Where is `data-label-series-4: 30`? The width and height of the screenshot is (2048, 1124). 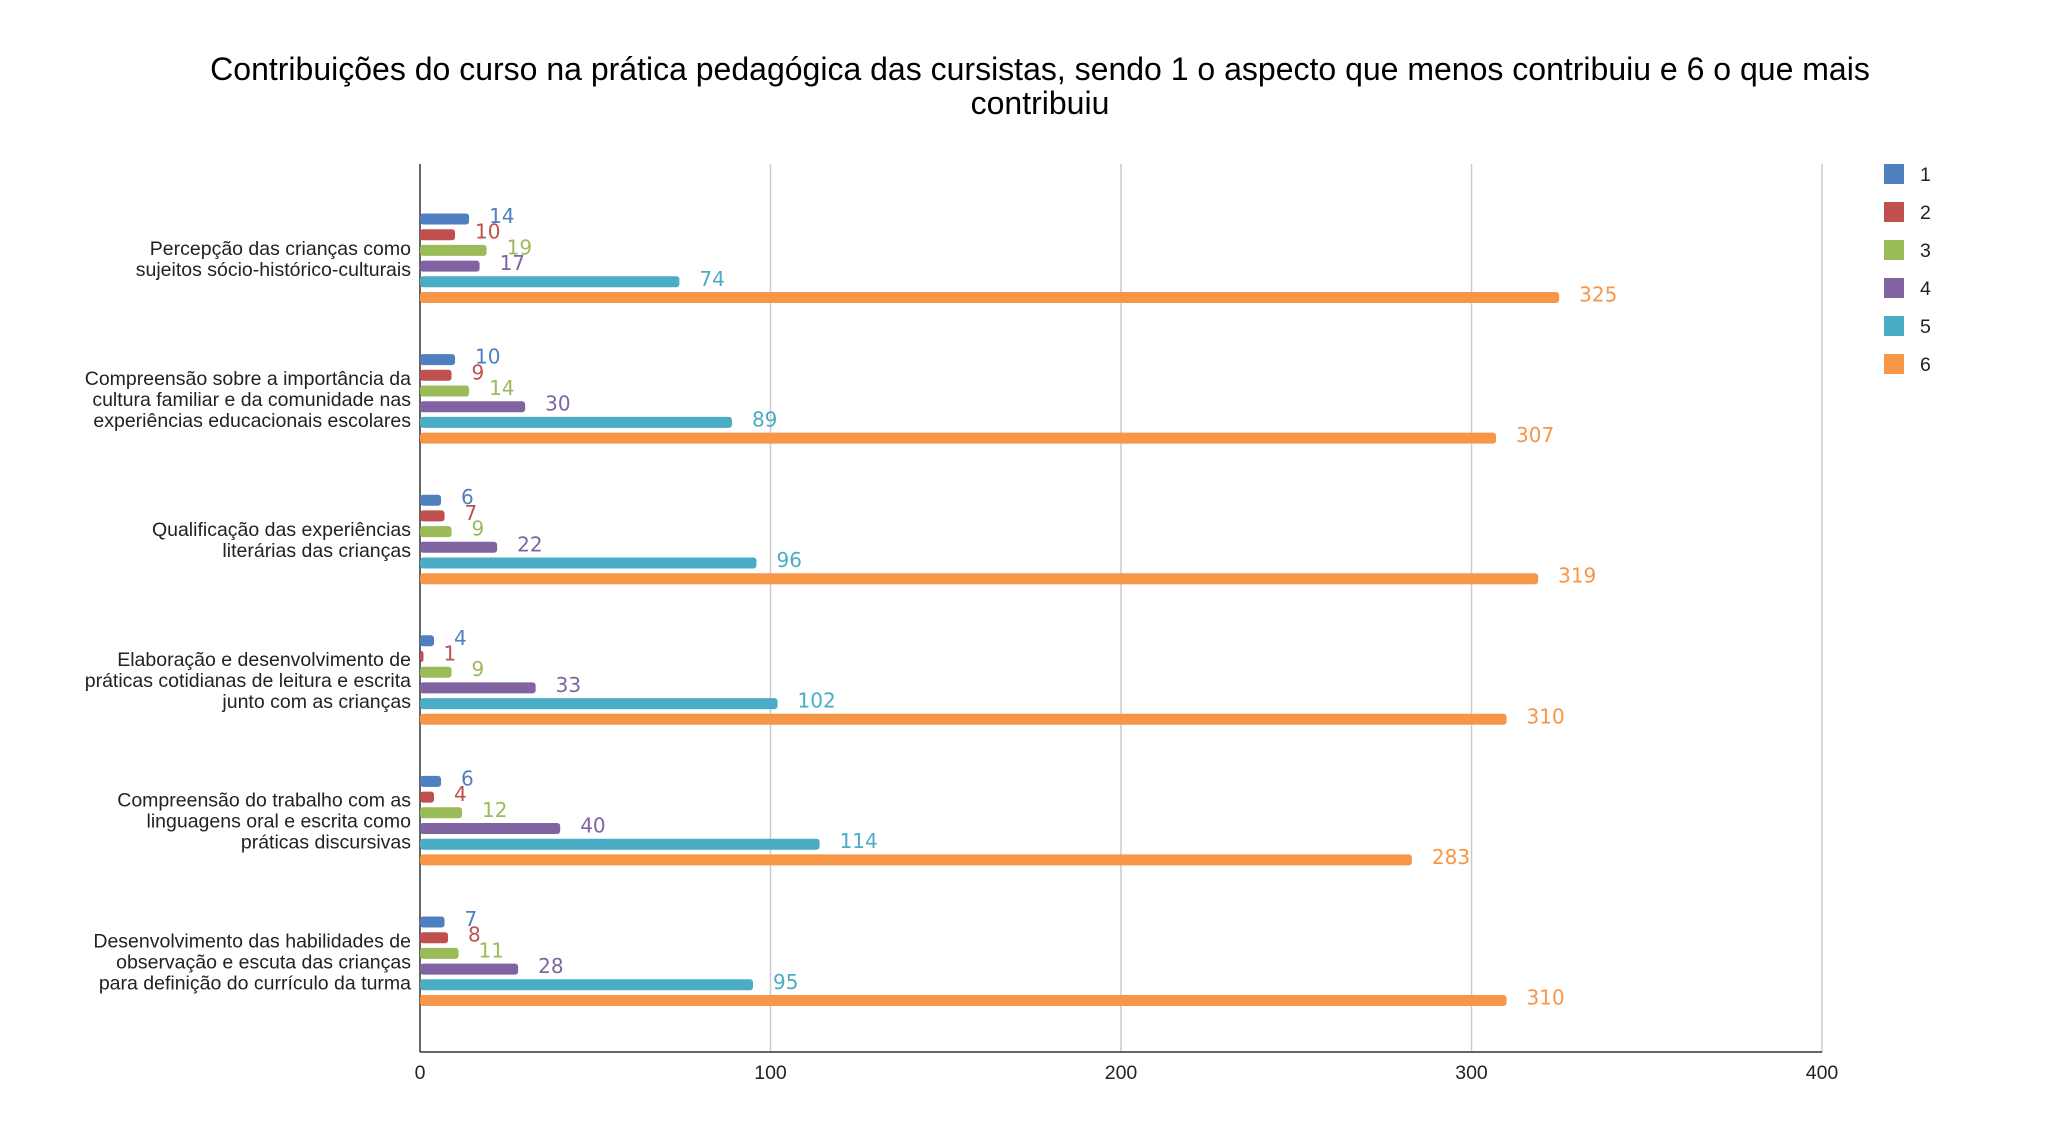 data-label-series-4: 30 is located at coordinates (557, 404).